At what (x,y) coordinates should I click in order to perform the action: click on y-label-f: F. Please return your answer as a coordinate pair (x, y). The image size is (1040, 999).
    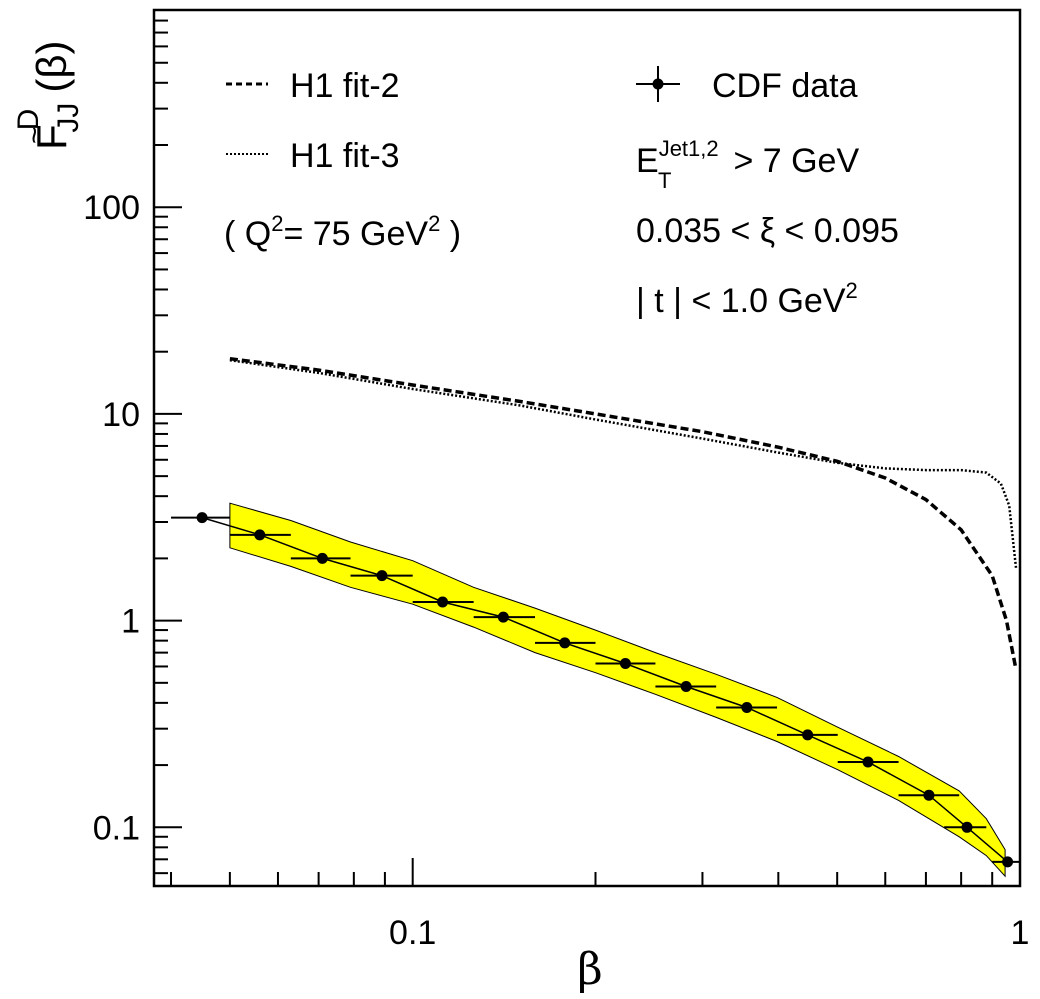
    Looking at the image, I should click on (51, 137).